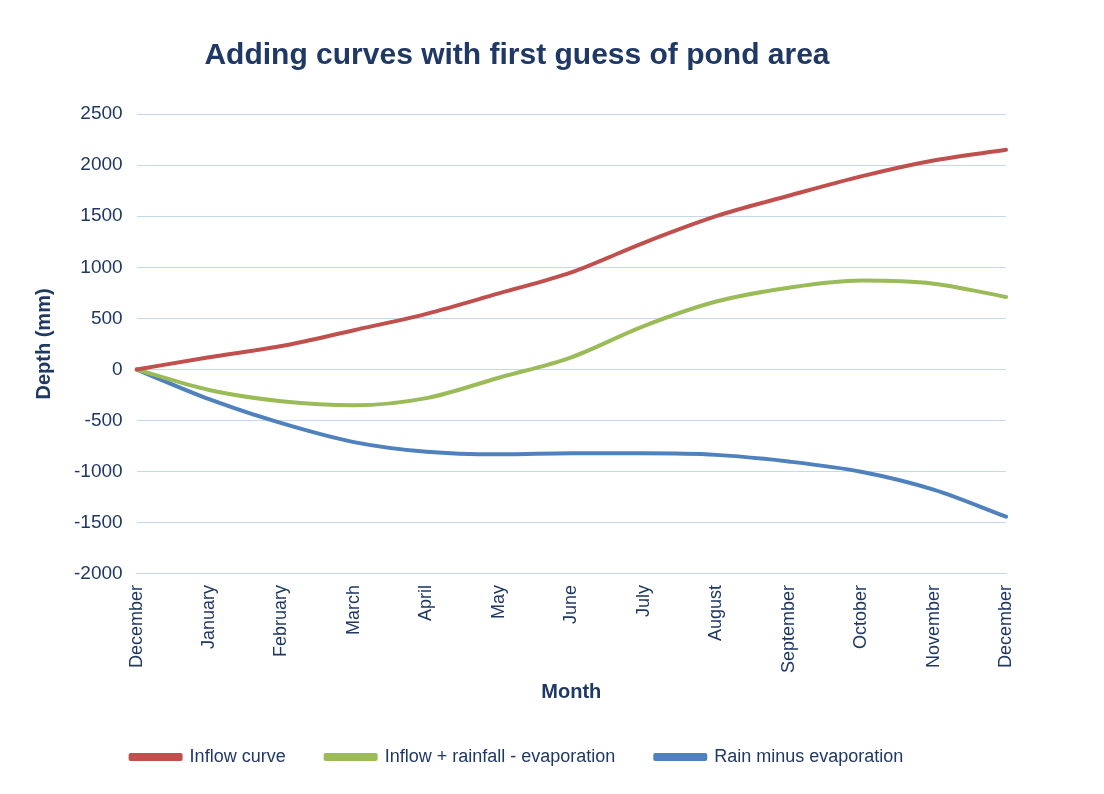  I want to click on y-tick-label: -1500, so click(98, 522).